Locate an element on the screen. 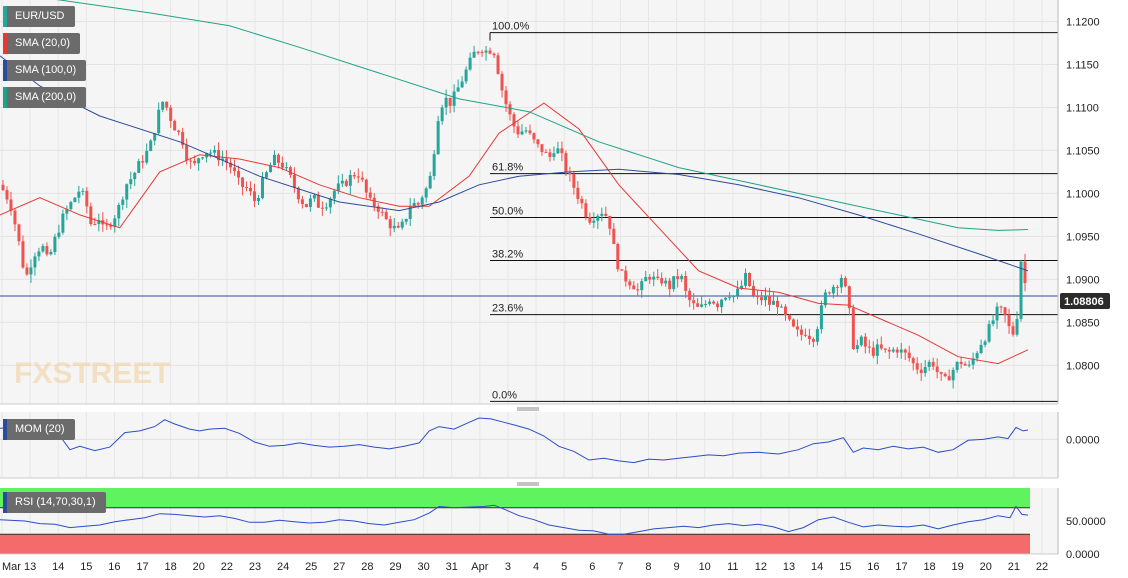 This screenshot has width=1128, height=578. x-tick-label: 4 is located at coordinates (536, 567).